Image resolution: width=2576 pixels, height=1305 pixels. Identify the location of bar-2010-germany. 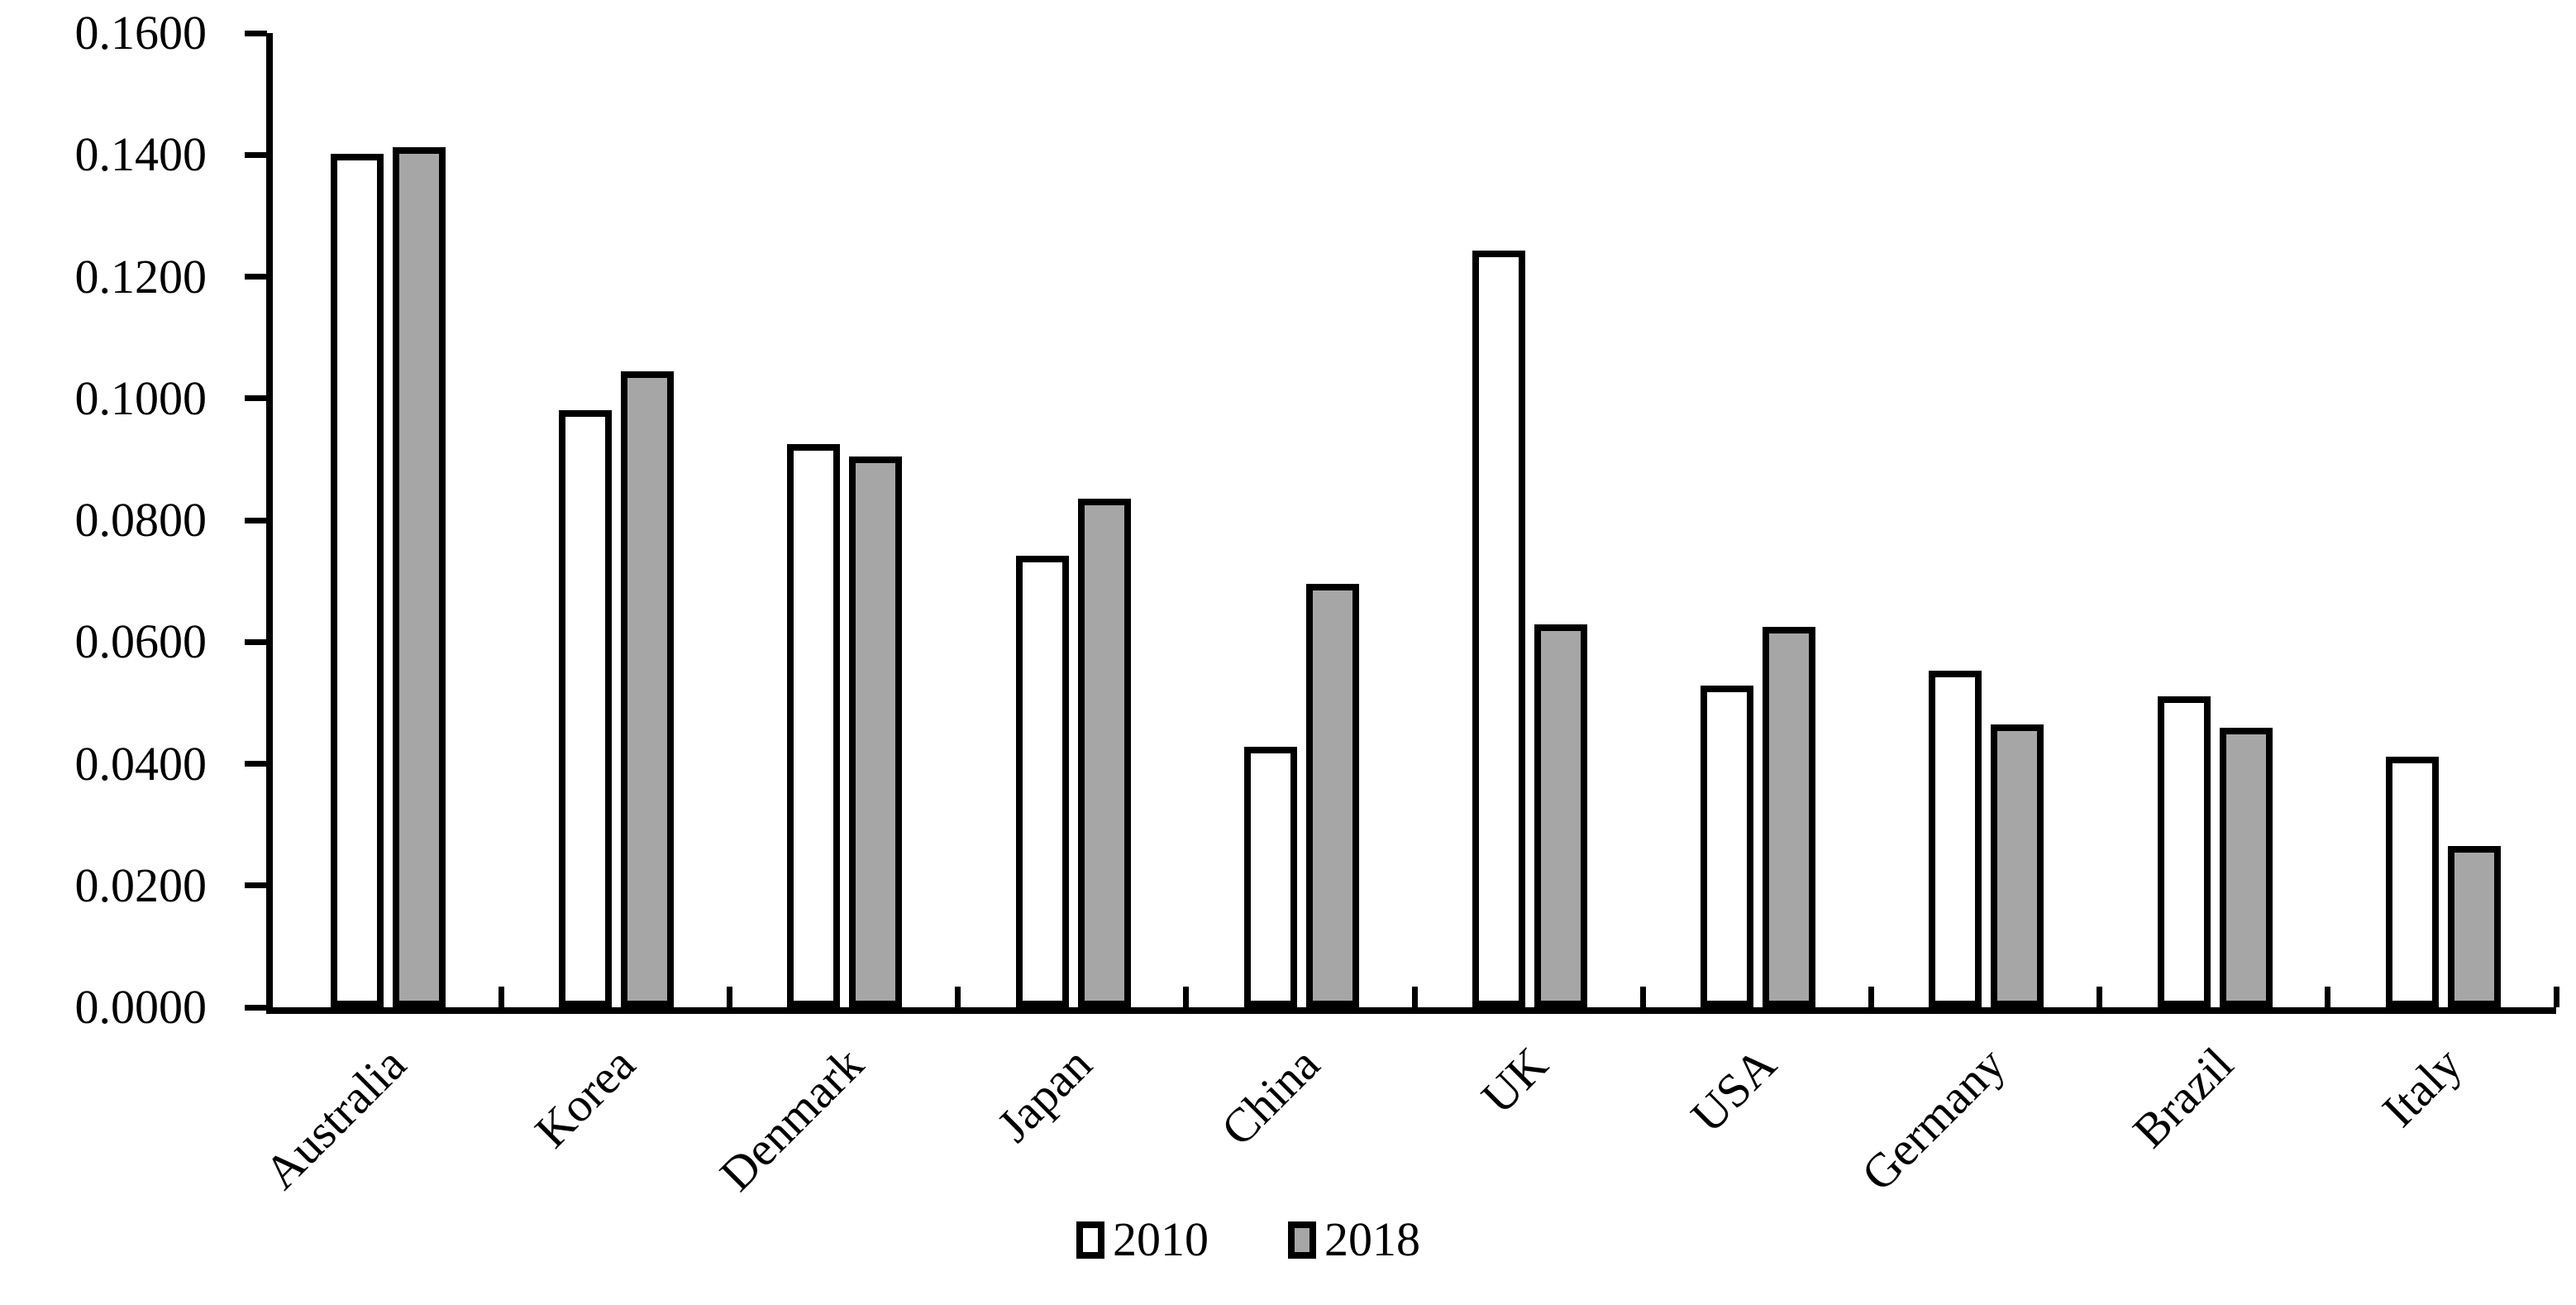
(1955, 839).